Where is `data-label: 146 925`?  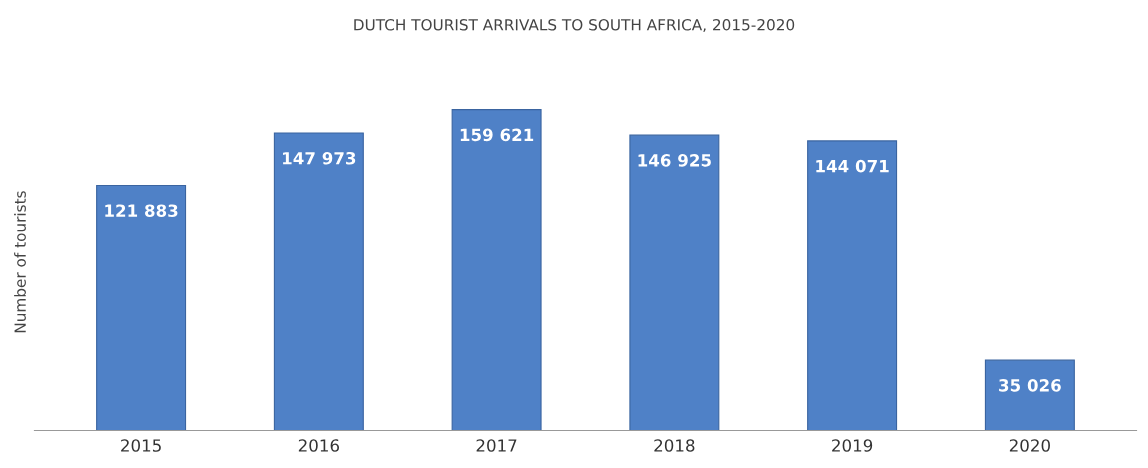 data-label: 146 925 is located at coordinates (674, 160).